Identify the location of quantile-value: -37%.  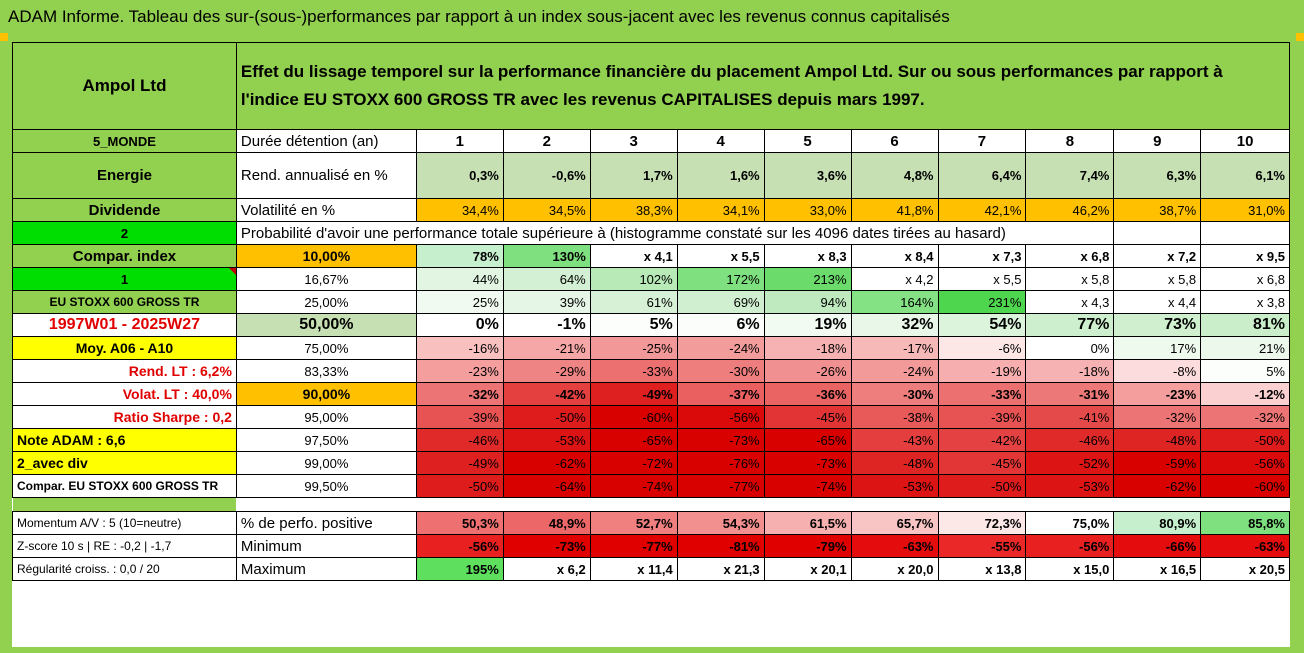
(720, 394).